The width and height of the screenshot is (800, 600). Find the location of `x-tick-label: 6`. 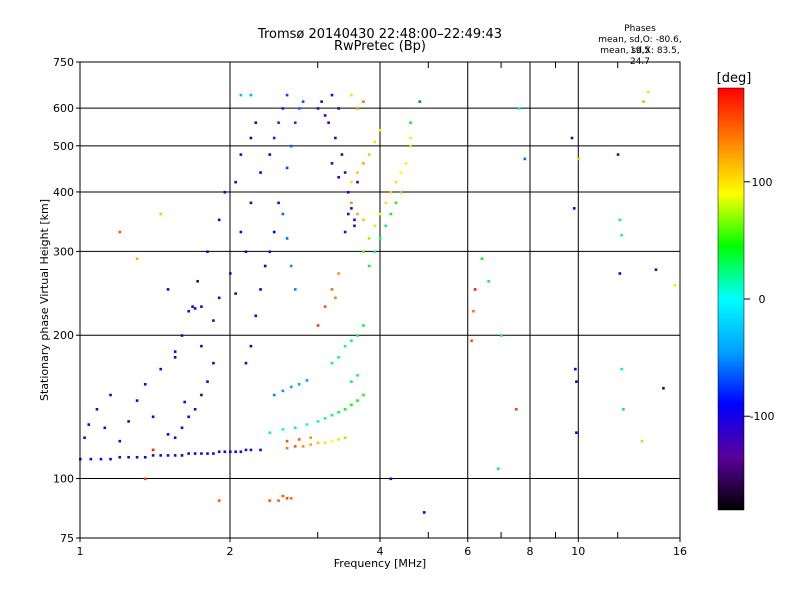

x-tick-label: 6 is located at coordinates (467, 551).